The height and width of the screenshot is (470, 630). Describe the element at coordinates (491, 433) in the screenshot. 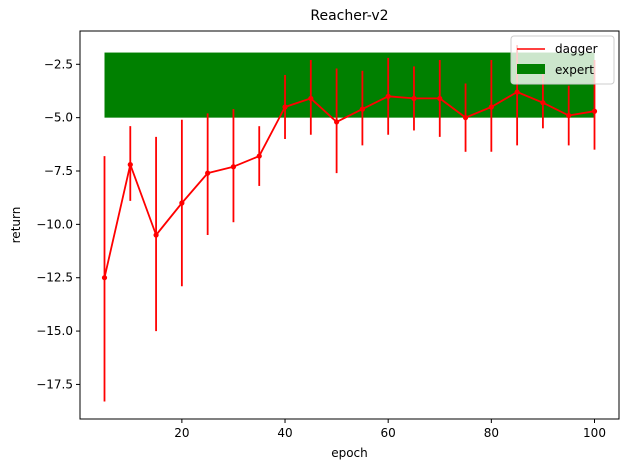

I see `x-tick-label: 80` at that location.